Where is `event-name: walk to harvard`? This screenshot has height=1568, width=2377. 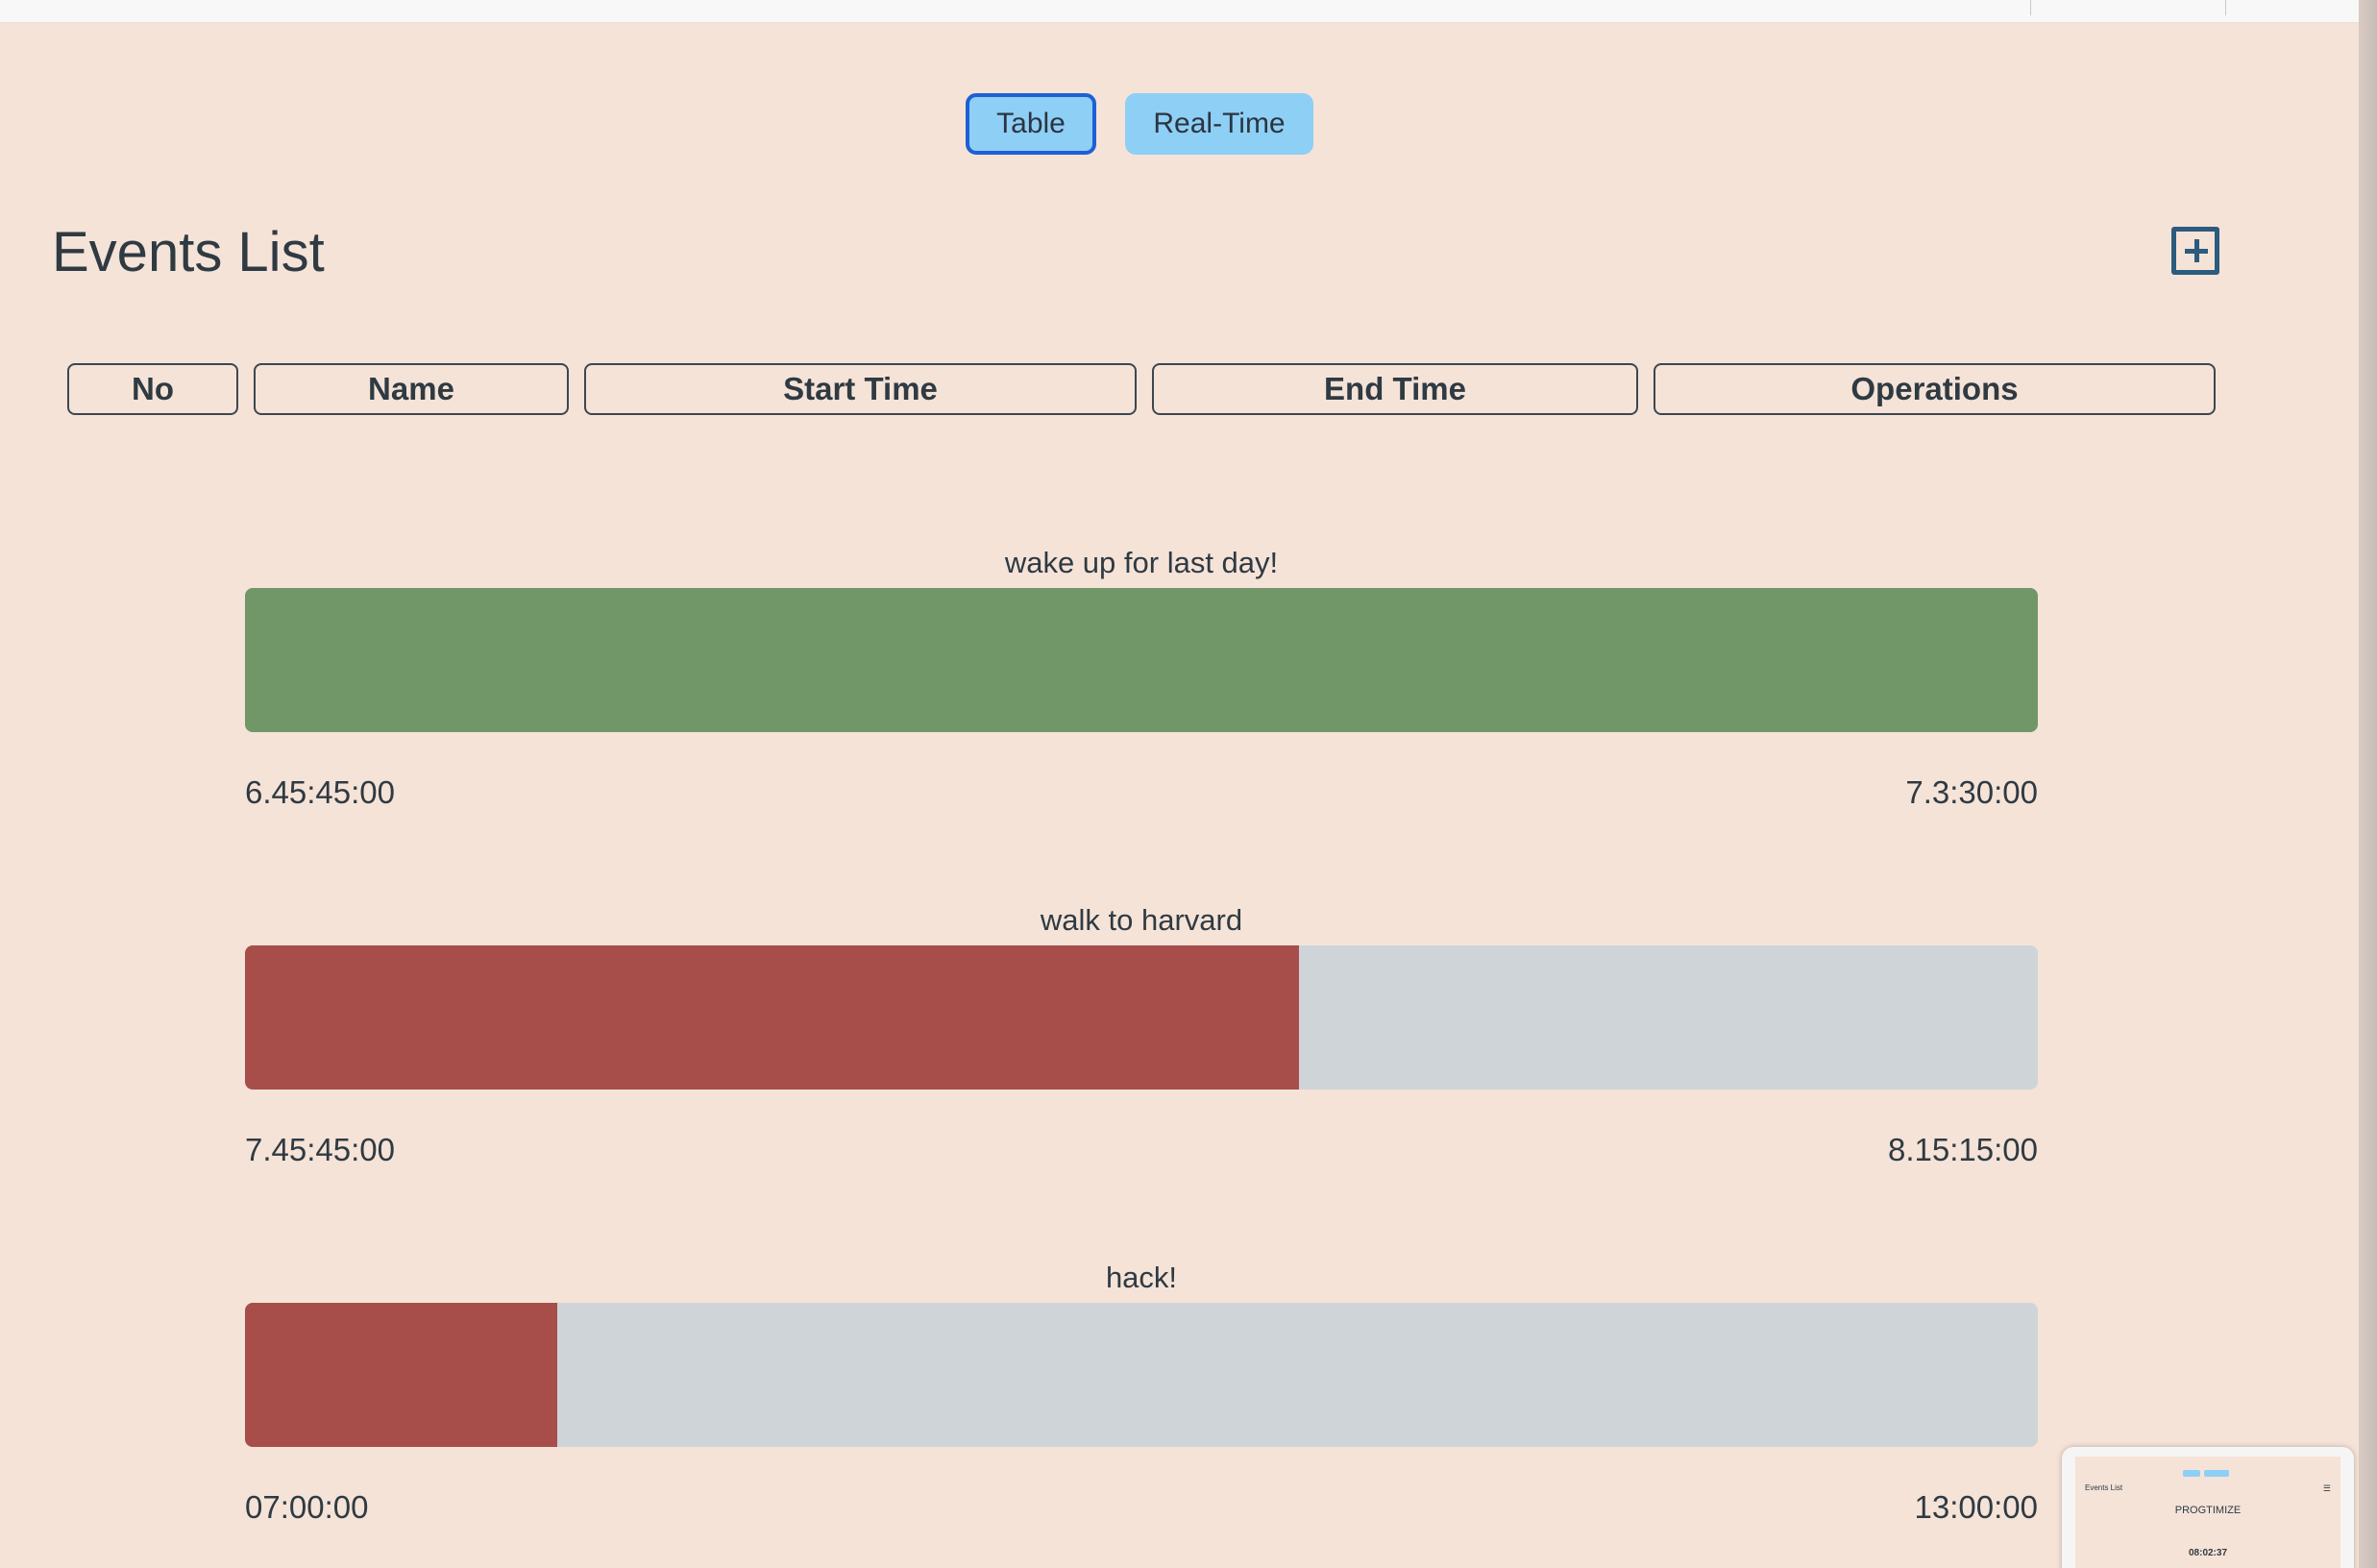 event-name: walk to harvard is located at coordinates (1141, 920).